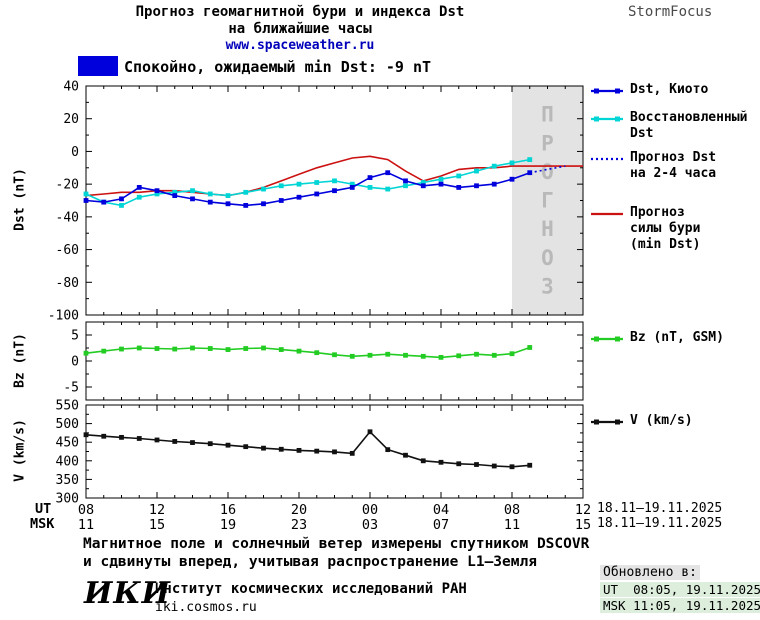 The height and width of the screenshot is (620, 760). I want to click on svg-text: -100, so click(63, 316).